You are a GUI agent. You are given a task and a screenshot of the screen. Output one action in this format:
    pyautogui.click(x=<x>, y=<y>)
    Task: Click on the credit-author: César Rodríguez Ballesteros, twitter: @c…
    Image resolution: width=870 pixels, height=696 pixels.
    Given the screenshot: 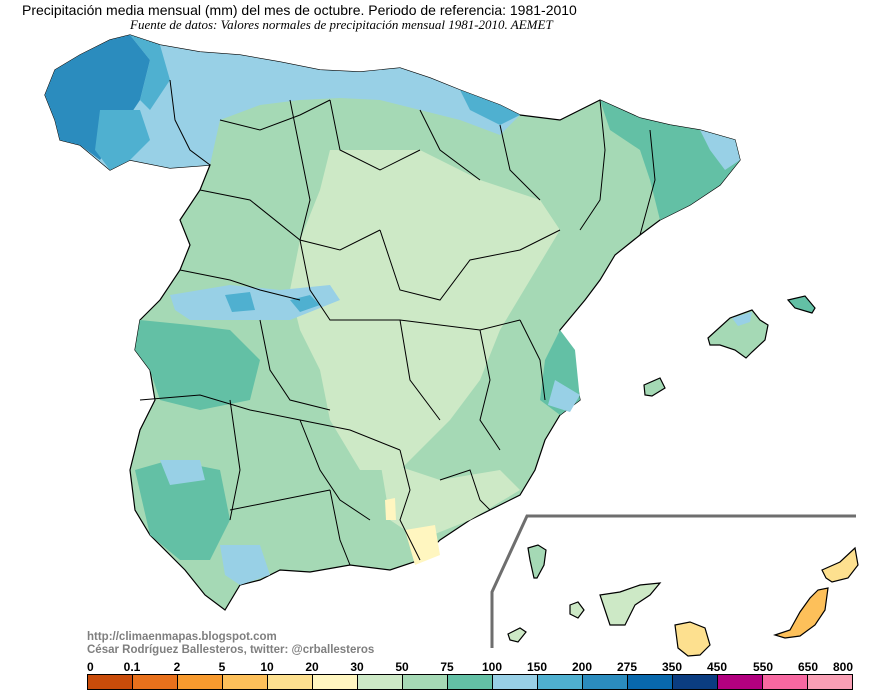 What is the action you would take?
    pyautogui.click(x=231, y=650)
    